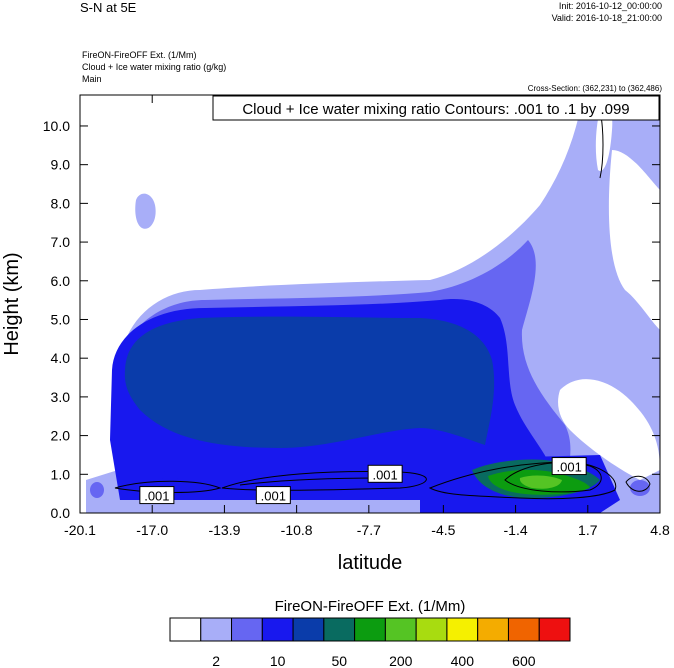 The height and width of the screenshot is (668, 674). Describe the element at coordinates (61, 358) in the screenshot. I see `y-tick-label: 4.0` at that location.